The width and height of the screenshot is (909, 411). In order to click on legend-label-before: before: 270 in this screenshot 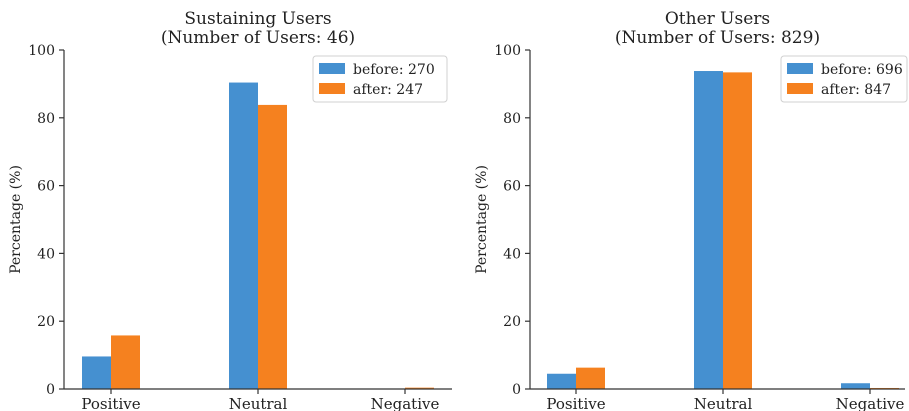, I will do `click(394, 70)`.